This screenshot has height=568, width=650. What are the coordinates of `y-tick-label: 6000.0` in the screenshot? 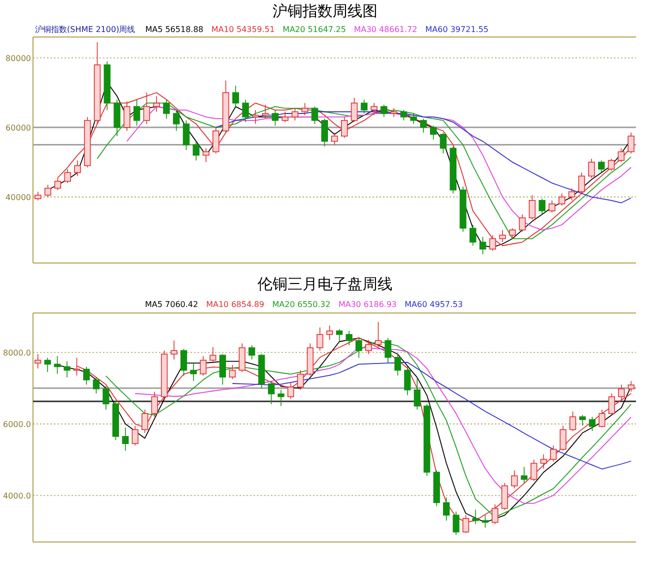 It's located at (17, 424).